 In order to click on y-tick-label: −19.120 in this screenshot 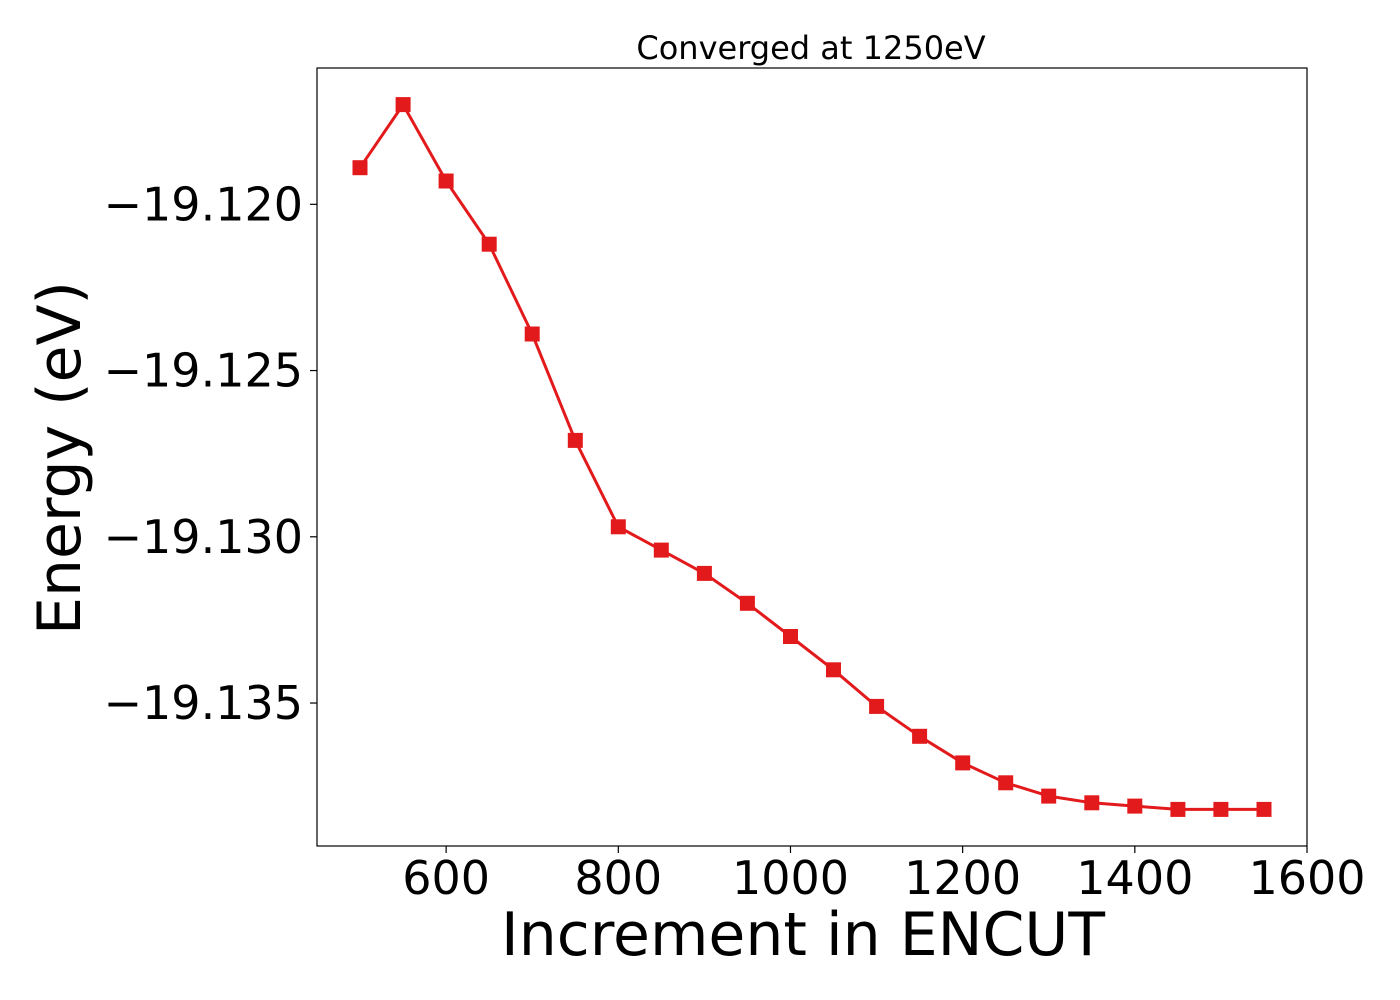, I will do `click(204, 204)`.